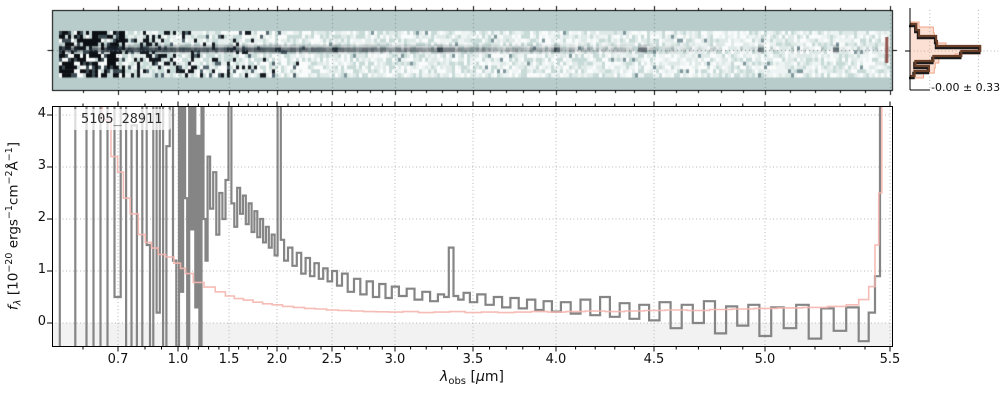 The height and width of the screenshot is (400, 1000). I want to click on y-axis-label-part: cm, so click(13, 195).